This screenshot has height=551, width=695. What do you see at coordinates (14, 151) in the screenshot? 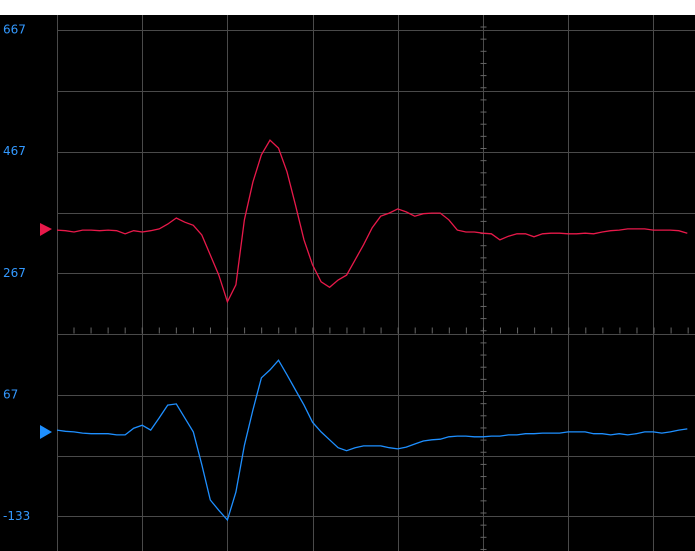
I see `y-tick-label: 467` at bounding box center [14, 151].